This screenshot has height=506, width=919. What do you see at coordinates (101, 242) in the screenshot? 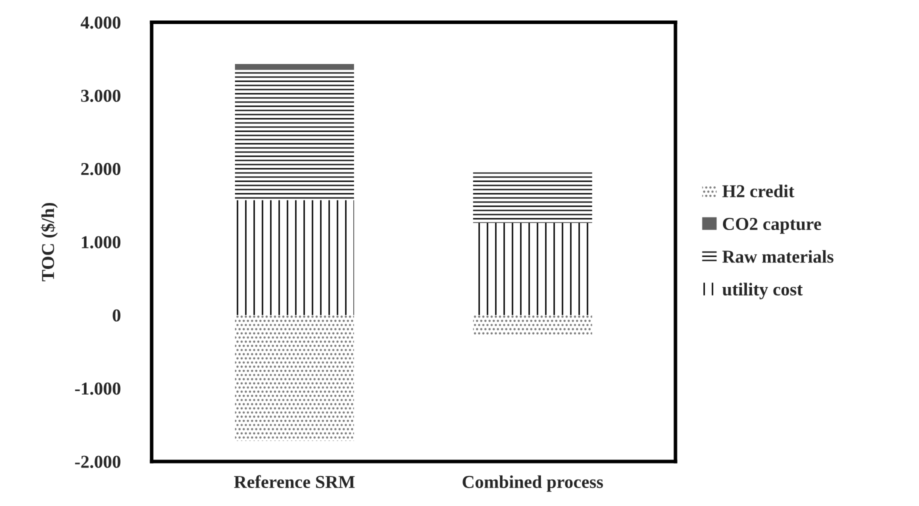
I see `y-tick-label: 1.000` at bounding box center [101, 242].